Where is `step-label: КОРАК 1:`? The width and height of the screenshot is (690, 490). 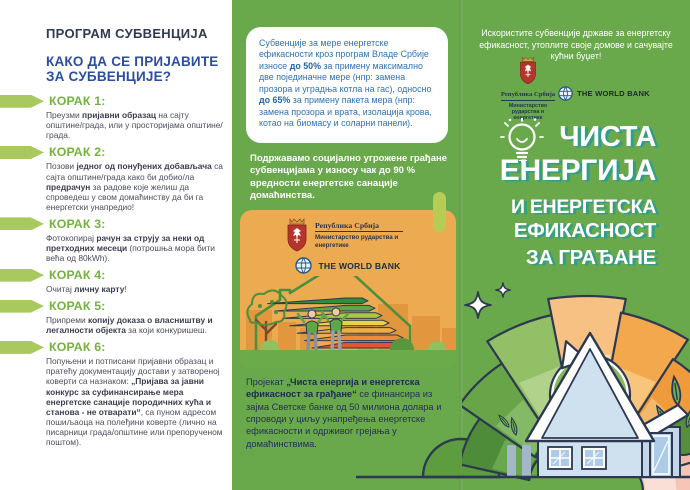
step-label: КОРАК 1: is located at coordinates (77, 101).